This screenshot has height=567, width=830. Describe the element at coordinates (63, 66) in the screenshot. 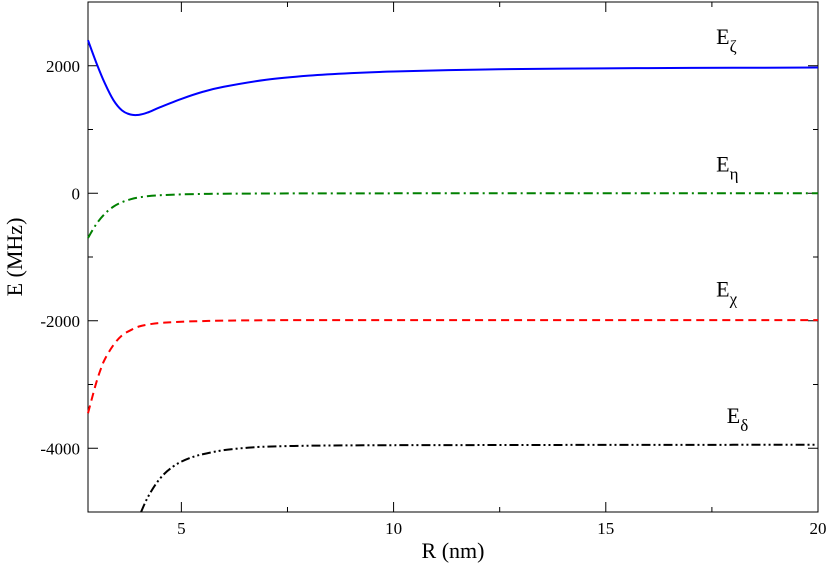

I see `y-tick-label: 2000` at that location.